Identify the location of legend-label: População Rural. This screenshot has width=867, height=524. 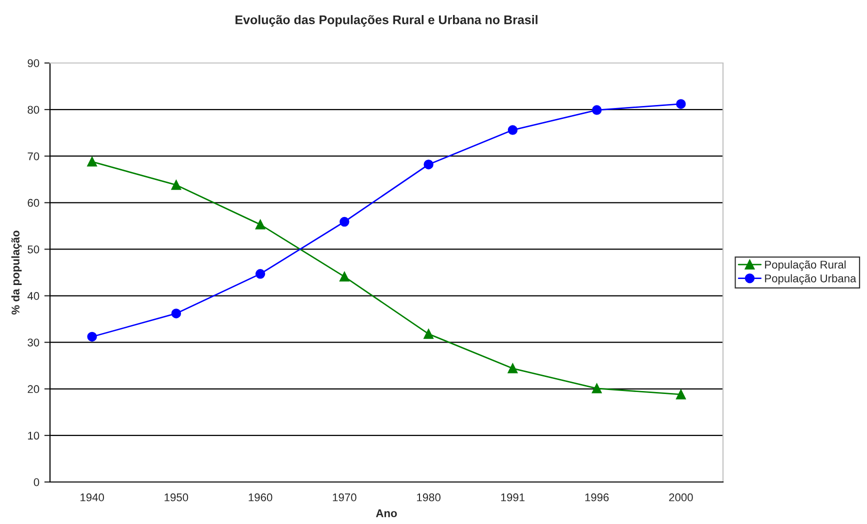
(805, 265).